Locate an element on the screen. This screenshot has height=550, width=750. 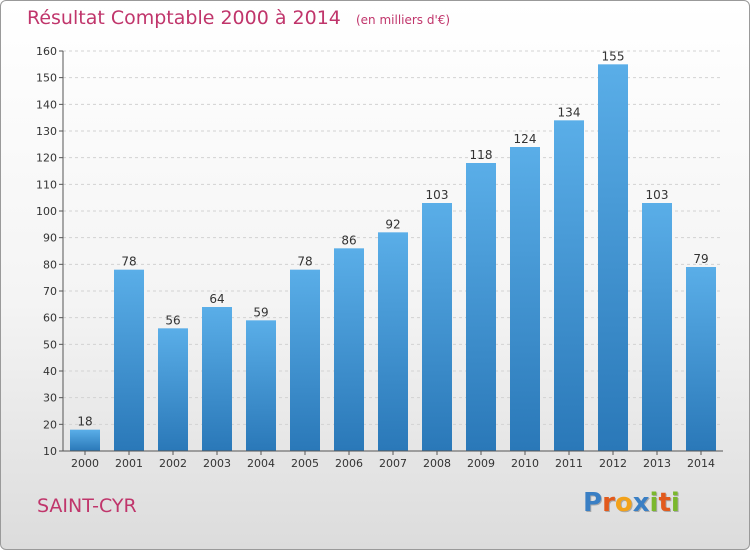
y-tick-label: 30 is located at coordinates (50, 398).